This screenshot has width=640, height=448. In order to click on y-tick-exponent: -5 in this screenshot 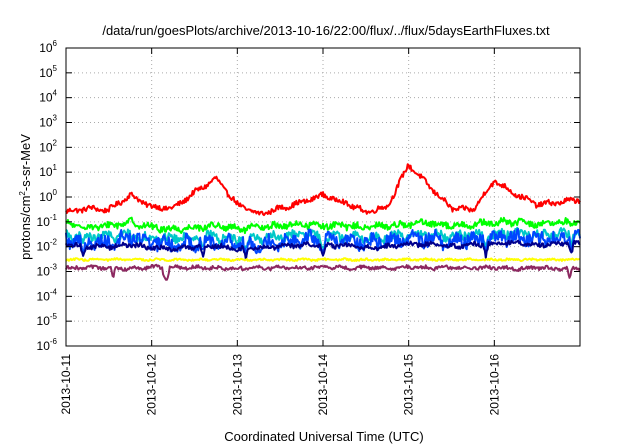, I will do `click(54, 316)`.